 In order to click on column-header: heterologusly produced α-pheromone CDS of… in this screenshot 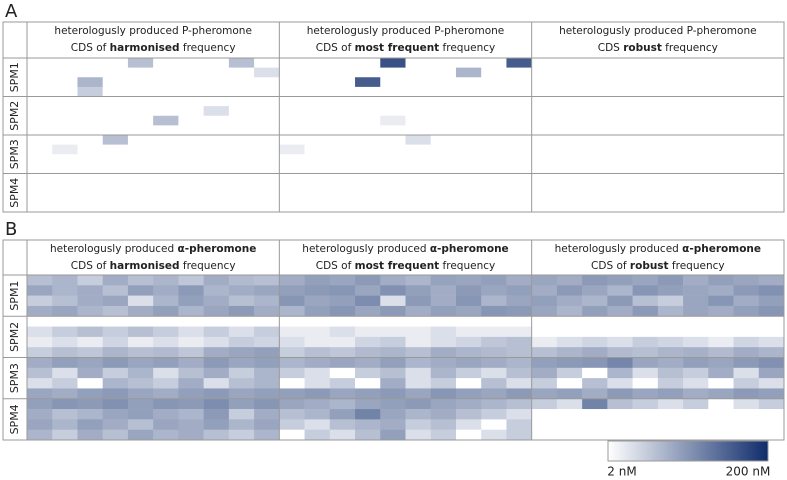, I will do `click(153, 258)`.